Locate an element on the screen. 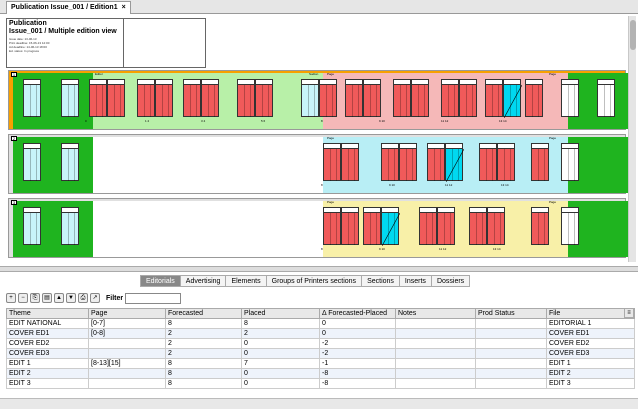 This screenshot has height=409, width=638. table-cell: EDITORIAL 1 is located at coordinates (590, 323).